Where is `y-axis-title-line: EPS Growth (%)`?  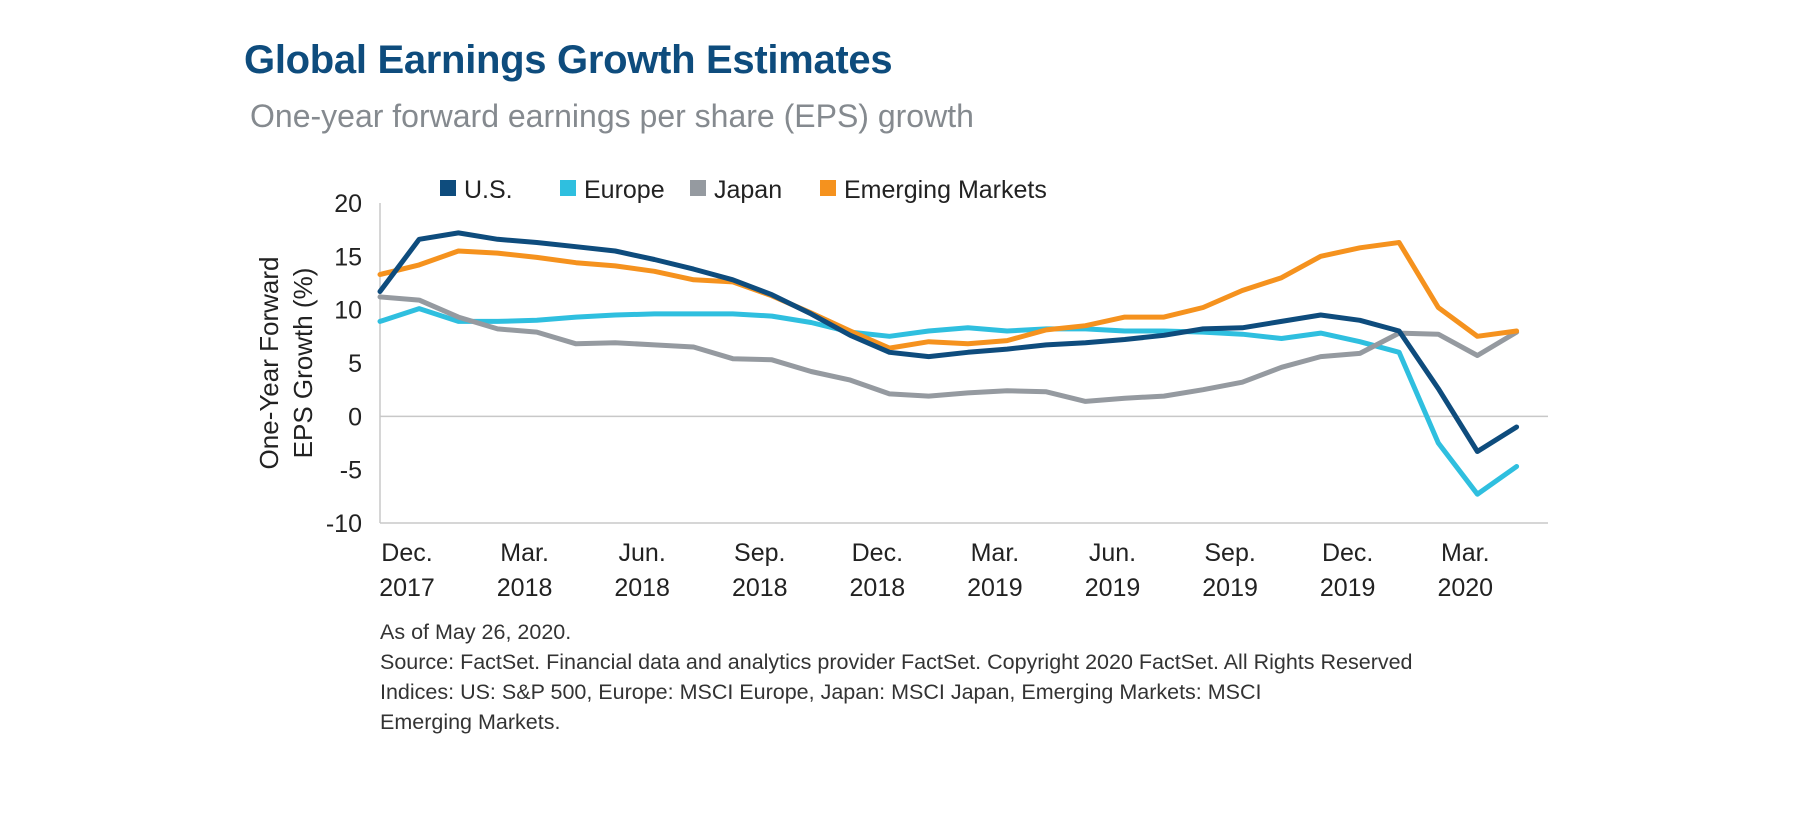
y-axis-title-line: EPS Growth (%) is located at coordinates (303, 363).